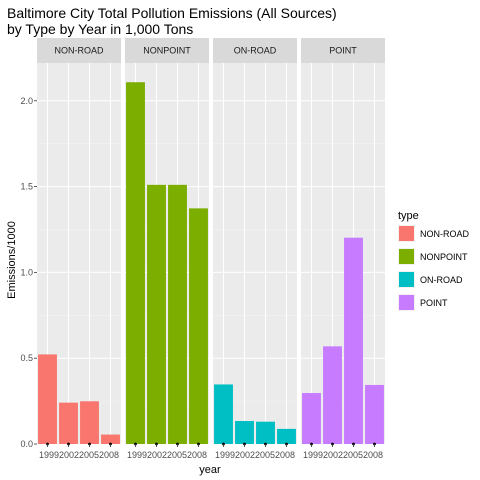 The image size is (480, 480). I want to click on y-tick-label: 0.0, so click(26, 444).